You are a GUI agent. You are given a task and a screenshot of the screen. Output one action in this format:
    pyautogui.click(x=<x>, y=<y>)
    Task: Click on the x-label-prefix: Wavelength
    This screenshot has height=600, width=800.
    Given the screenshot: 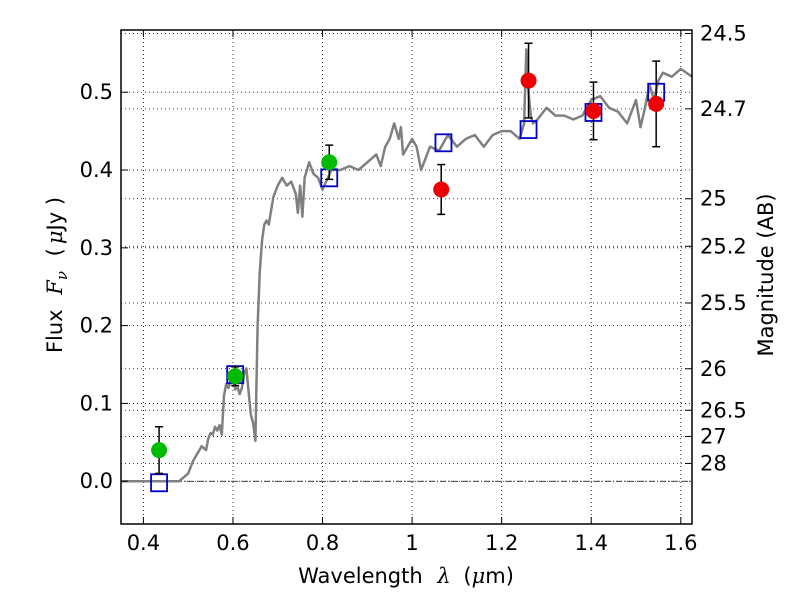 What is the action you would take?
    pyautogui.click(x=360, y=576)
    